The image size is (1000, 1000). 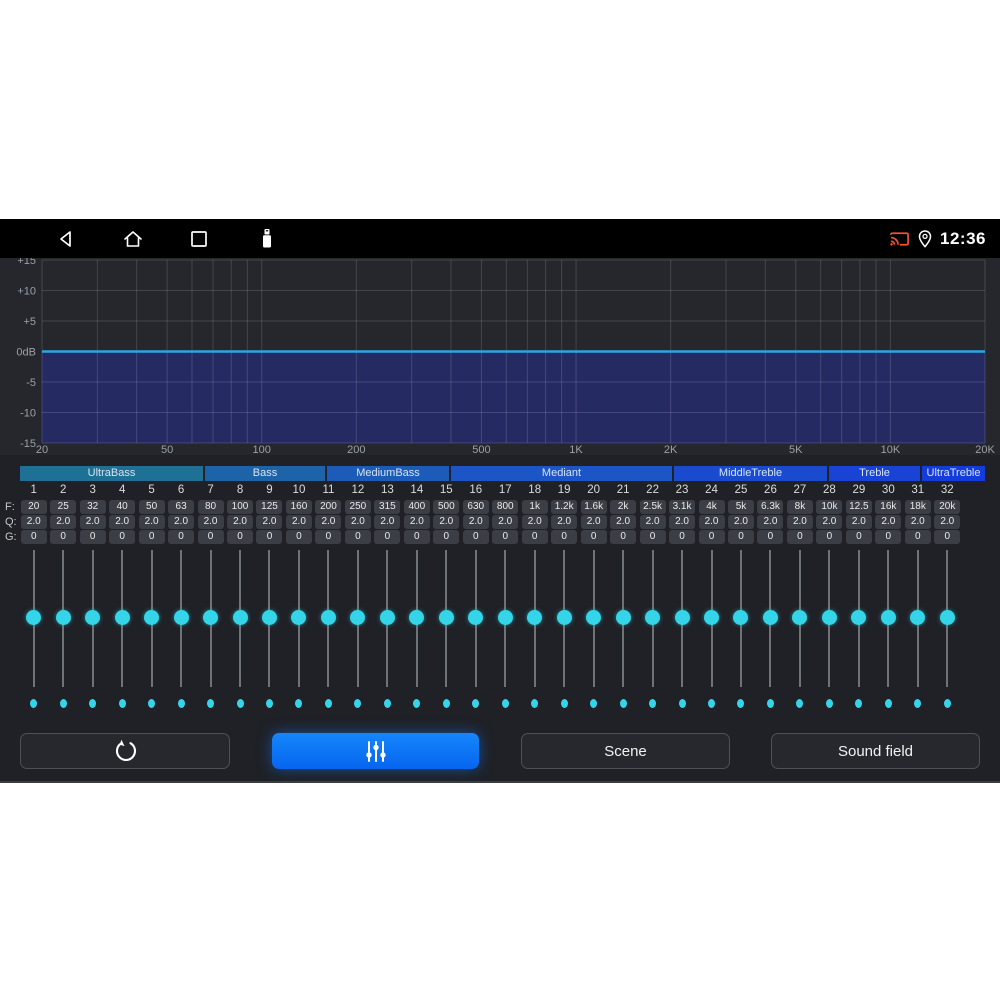 What do you see at coordinates (66, 239) in the screenshot?
I see `back-button` at bounding box center [66, 239].